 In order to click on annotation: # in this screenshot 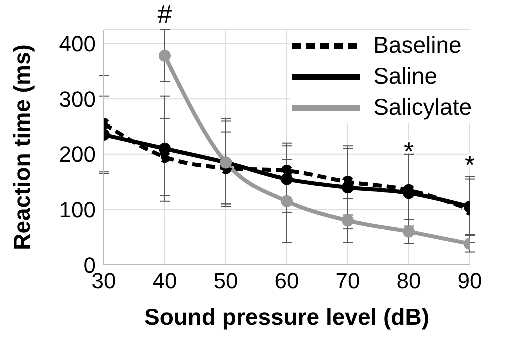, I will do `click(165, 15)`.